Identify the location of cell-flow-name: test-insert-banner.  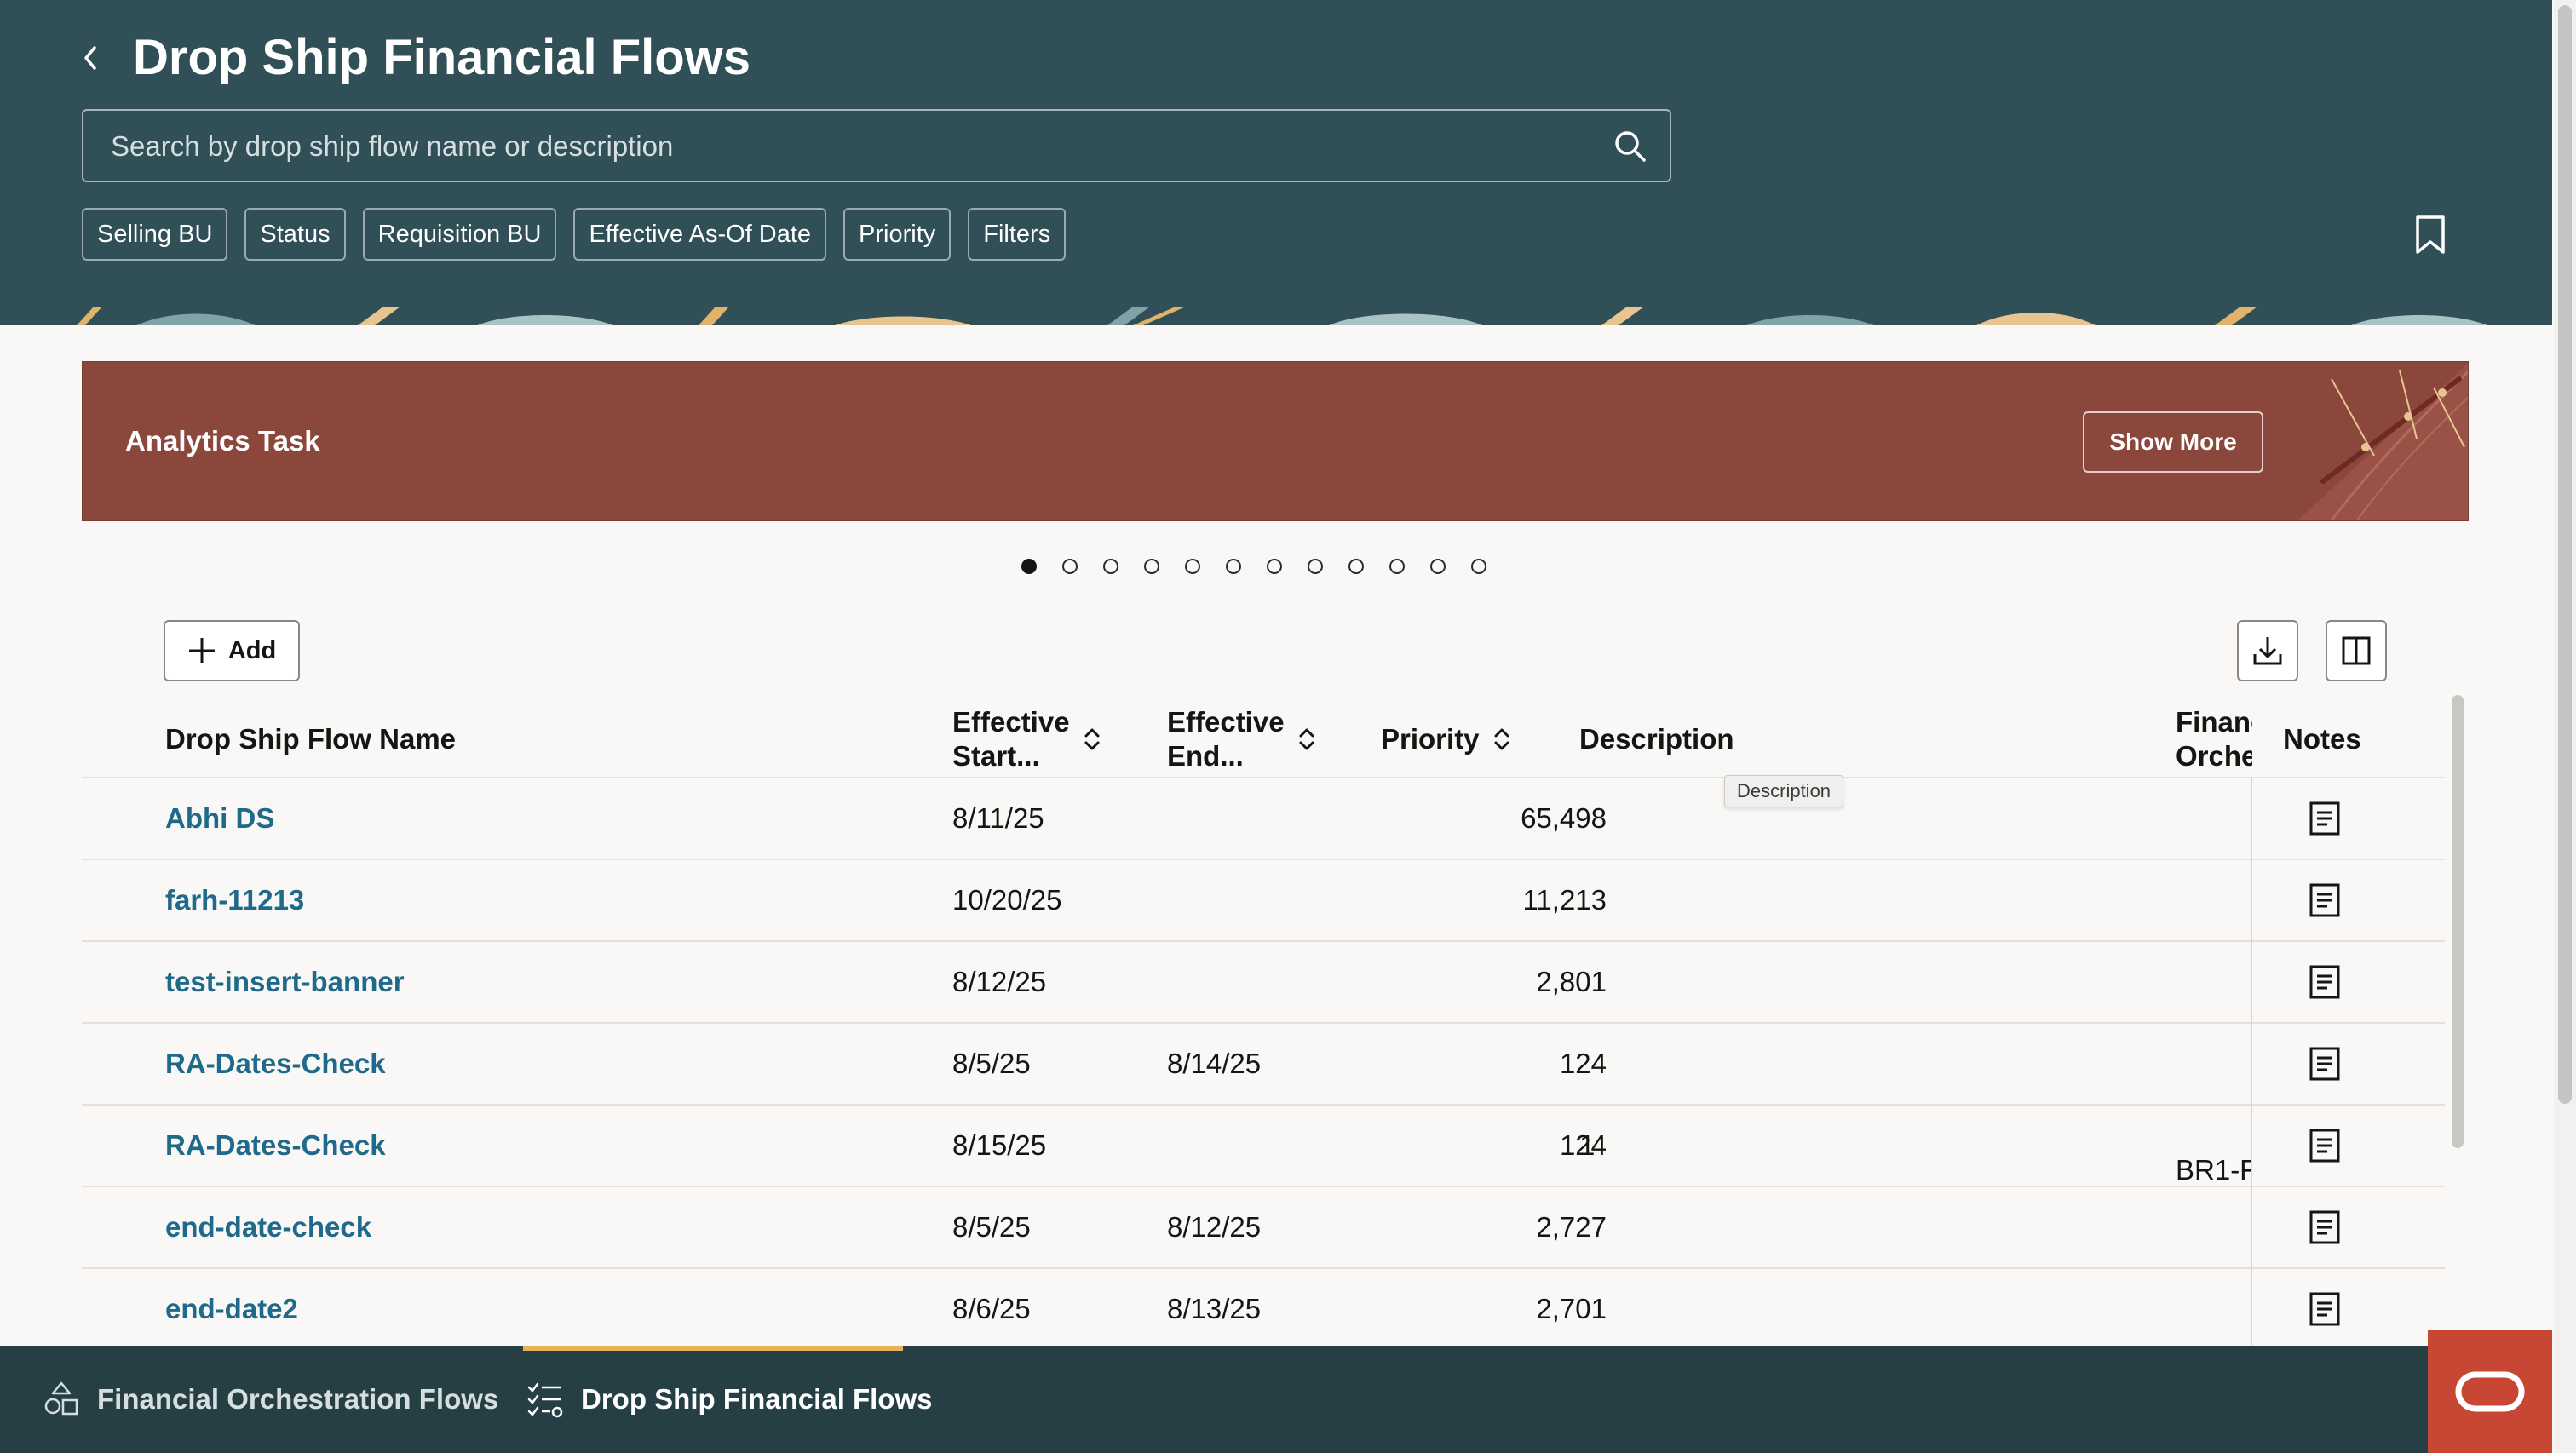
(285, 981).